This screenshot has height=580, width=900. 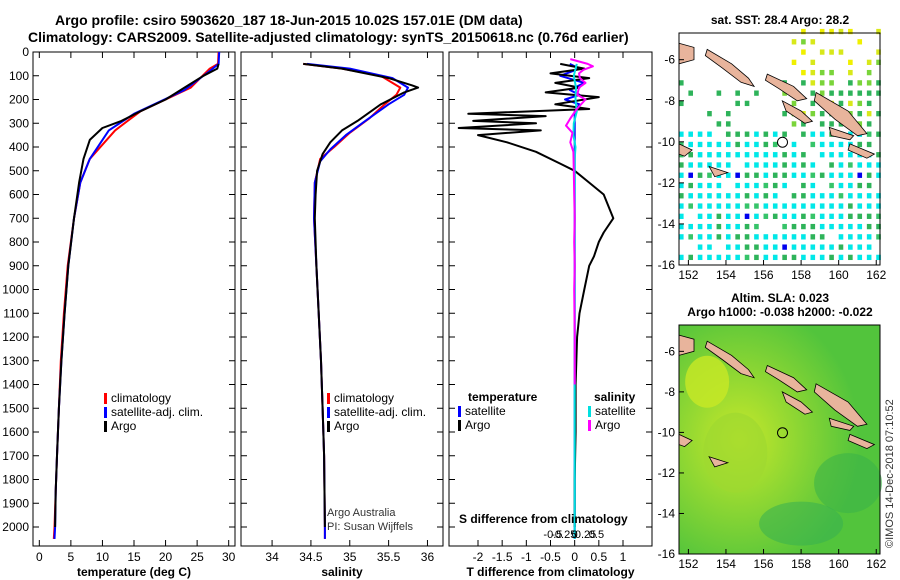 What do you see at coordinates (19, 100) in the screenshot?
I see `y-tick-label: 200` at bounding box center [19, 100].